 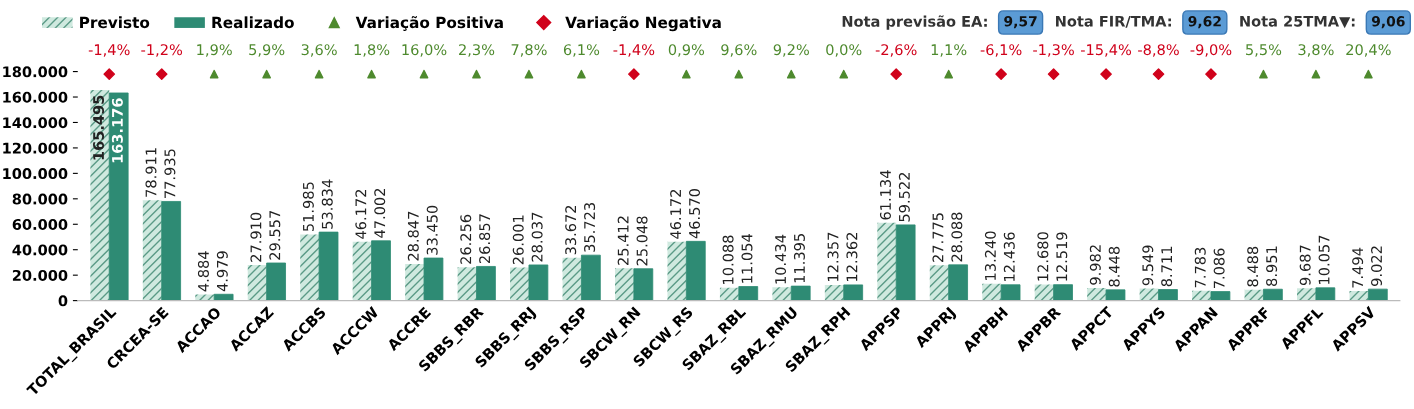 What do you see at coordinates (642, 241) in the screenshot?
I see `data-label: 25.048` at bounding box center [642, 241].